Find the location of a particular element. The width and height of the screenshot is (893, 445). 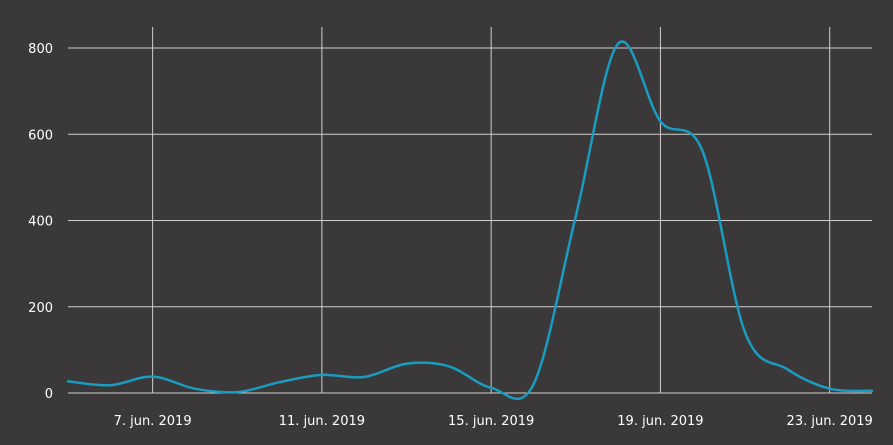

y-tick-label: 0 is located at coordinates (49, 394).